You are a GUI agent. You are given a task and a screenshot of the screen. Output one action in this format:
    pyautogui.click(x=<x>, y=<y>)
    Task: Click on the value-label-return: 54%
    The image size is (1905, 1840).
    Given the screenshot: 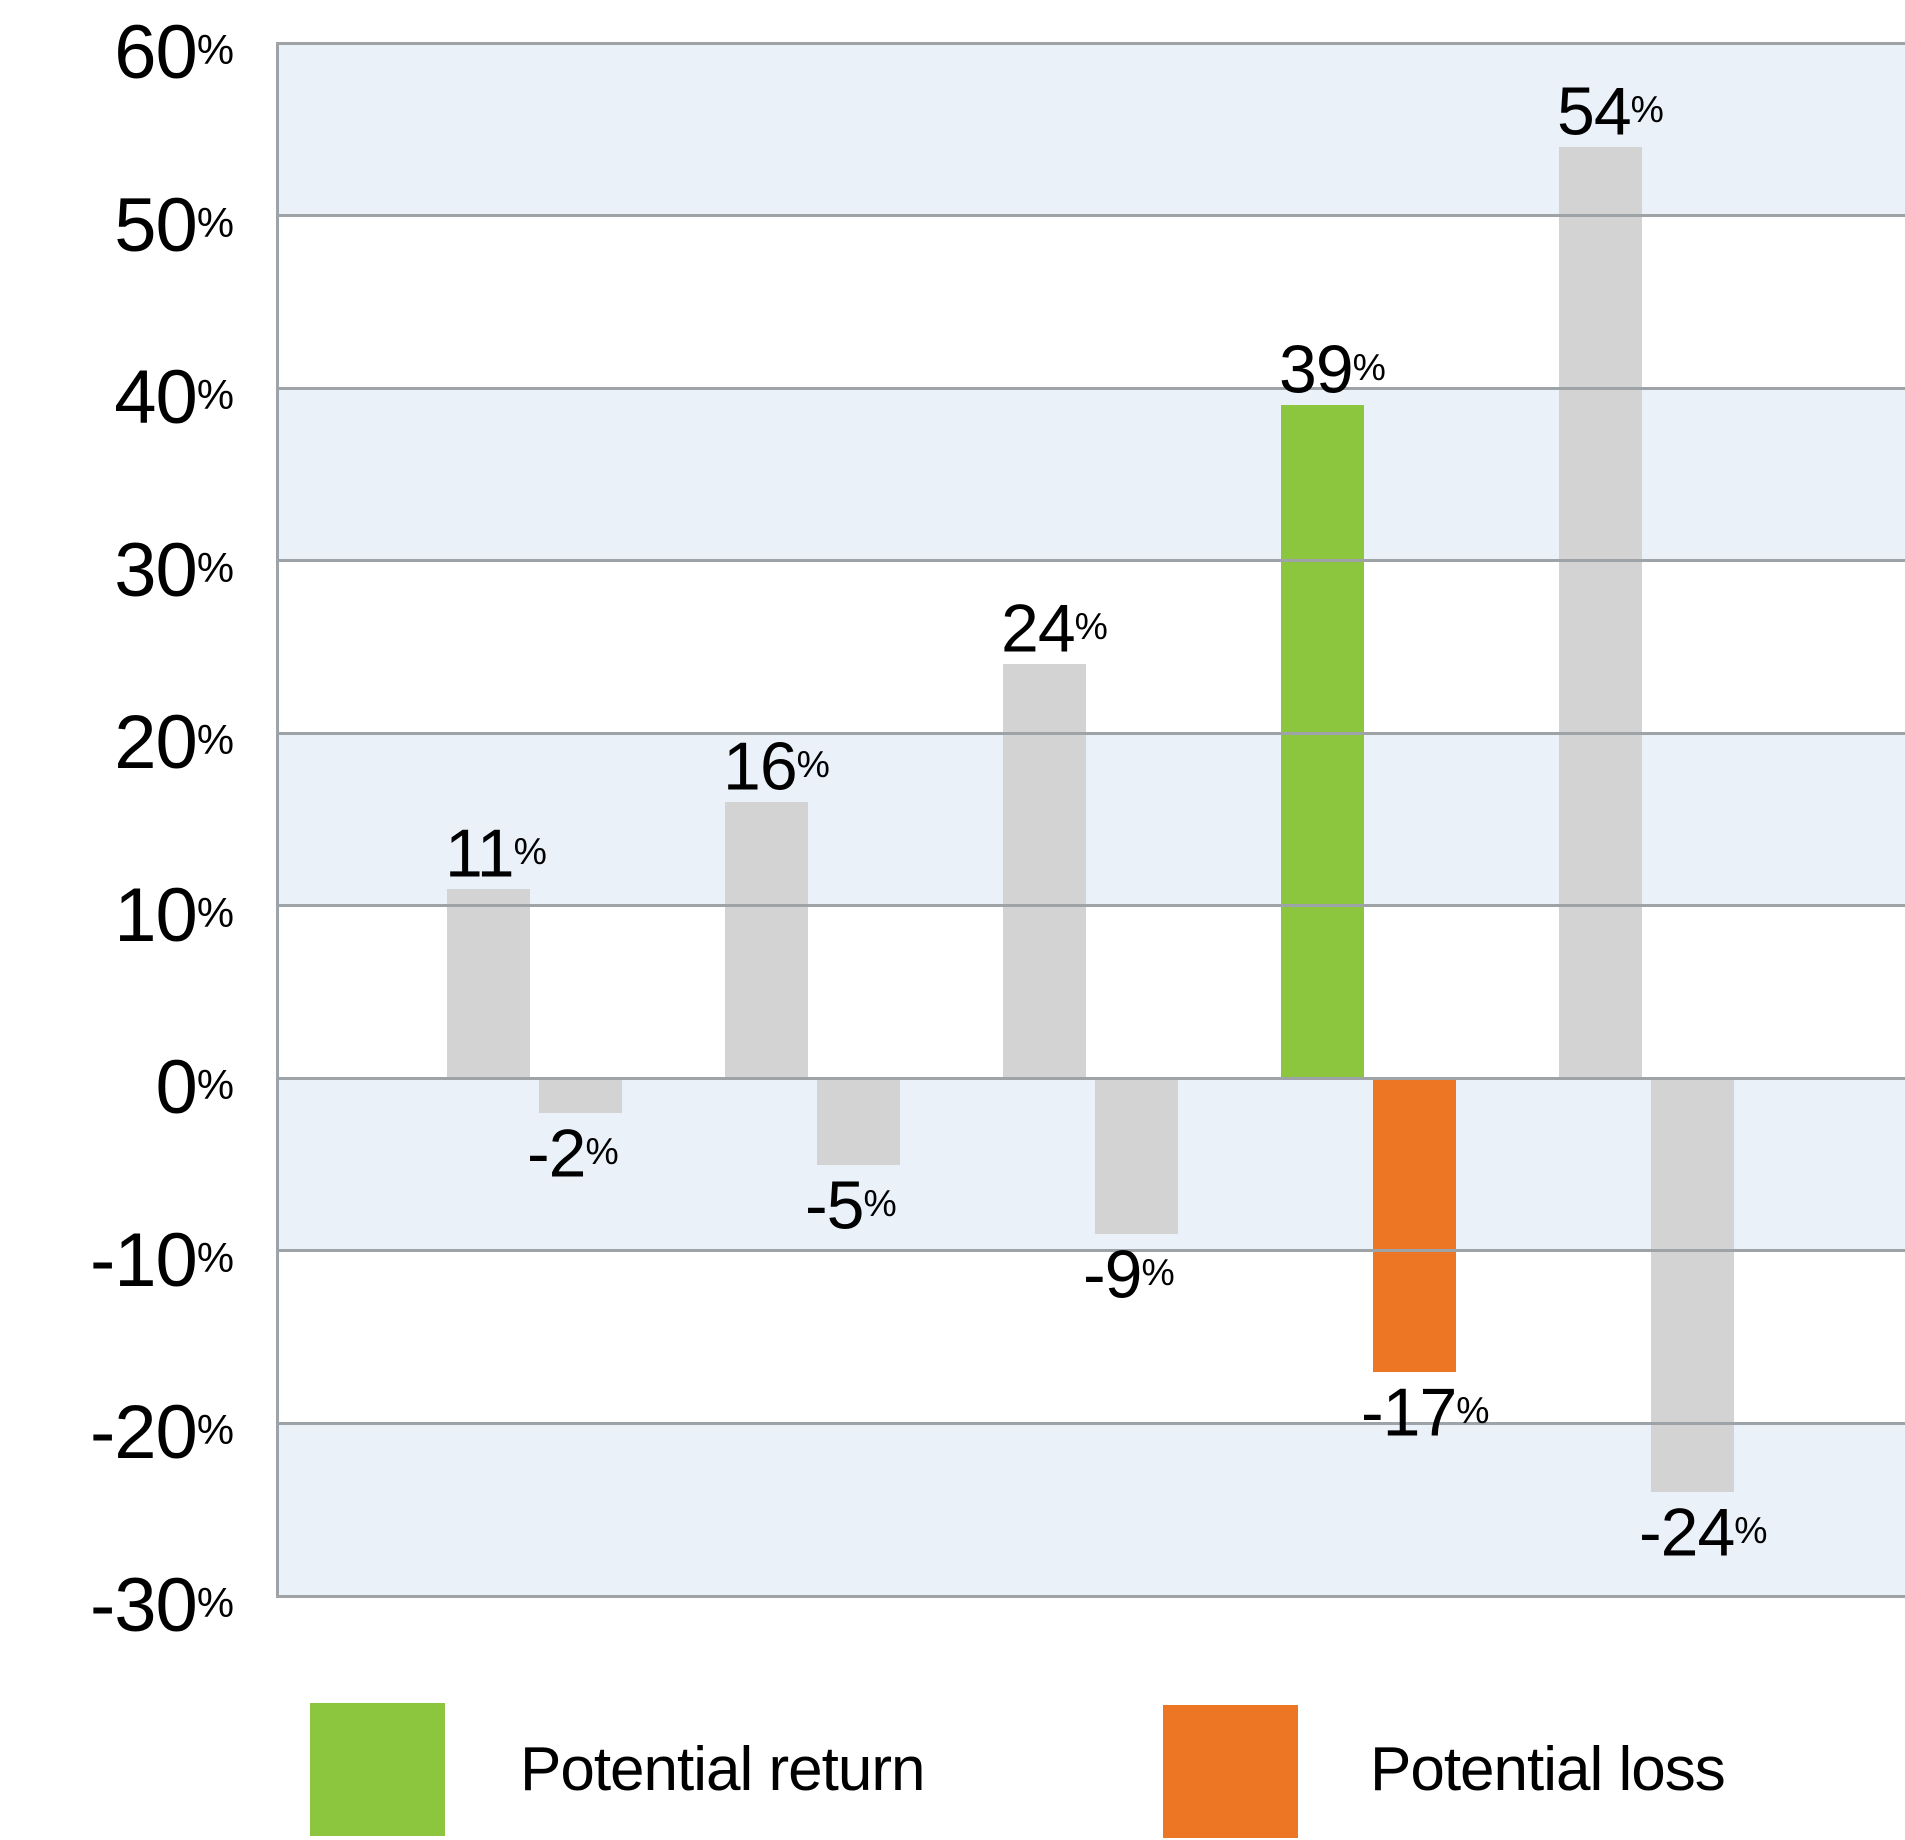 What is the action you would take?
    pyautogui.click(x=1610, y=111)
    